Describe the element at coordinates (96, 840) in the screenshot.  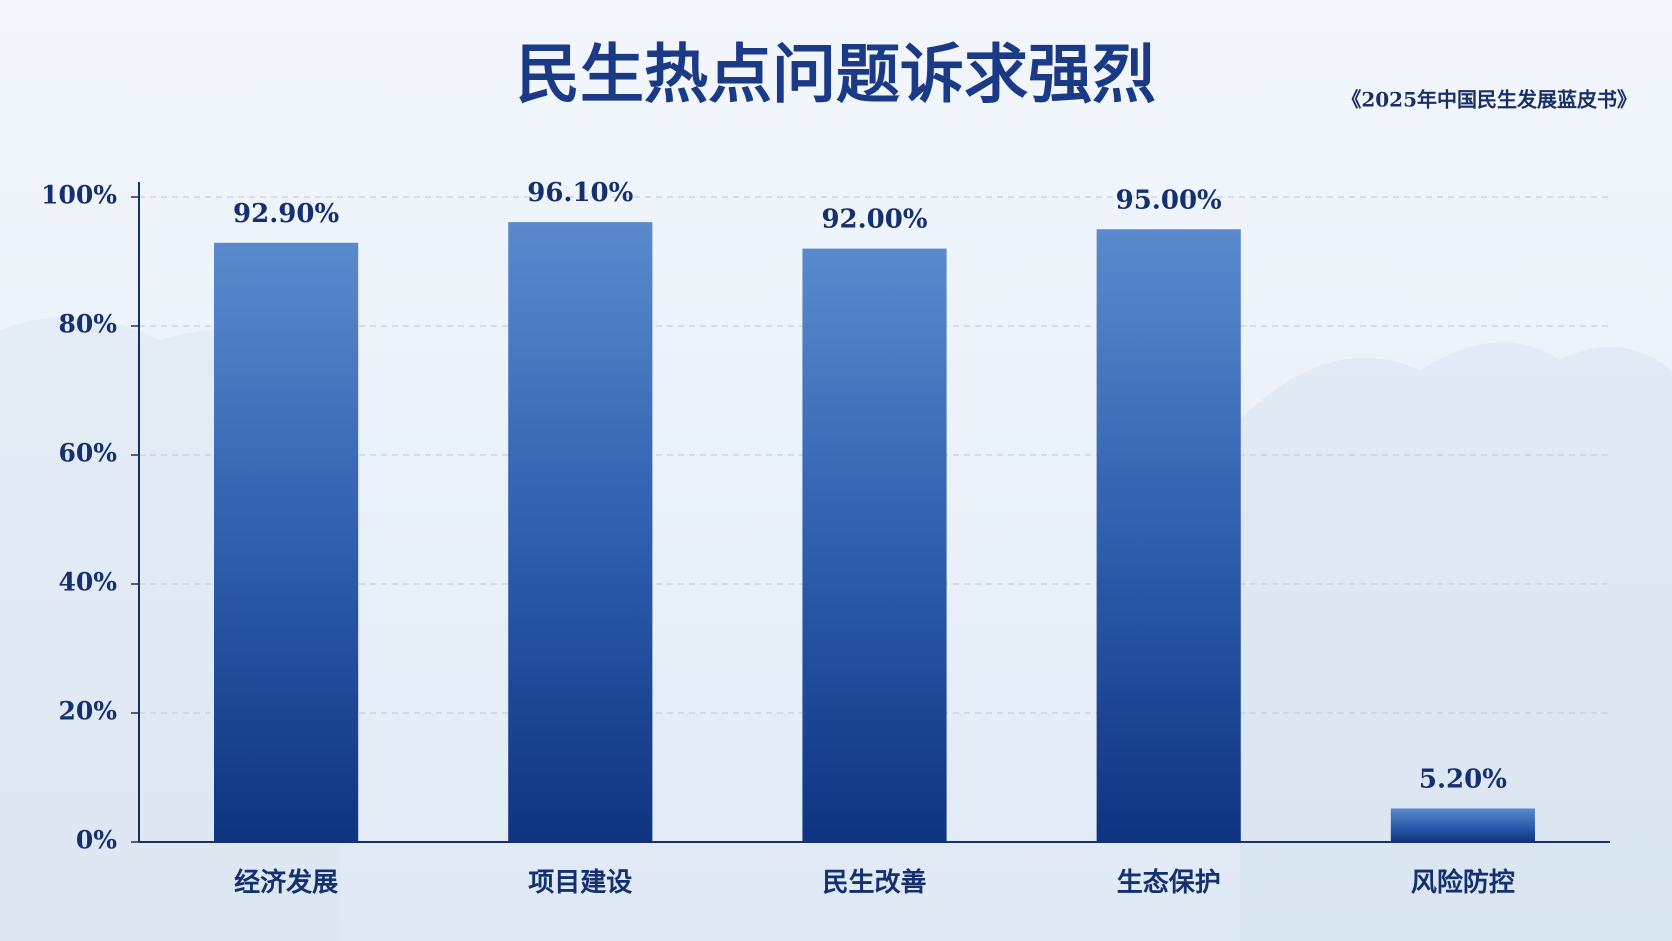
I see `y-tick-label: 0%` at that location.